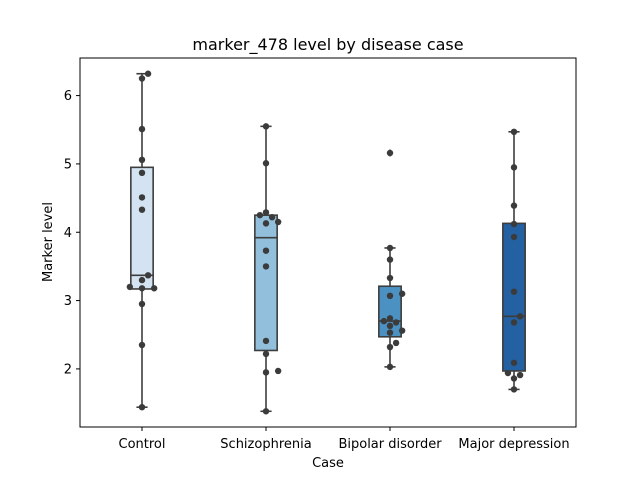 The width and height of the screenshot is (640, 480). Describe the element at coordinates (327, 45) in the screenshot. I see `chart-title: marker_478 level by disease case` at that location.